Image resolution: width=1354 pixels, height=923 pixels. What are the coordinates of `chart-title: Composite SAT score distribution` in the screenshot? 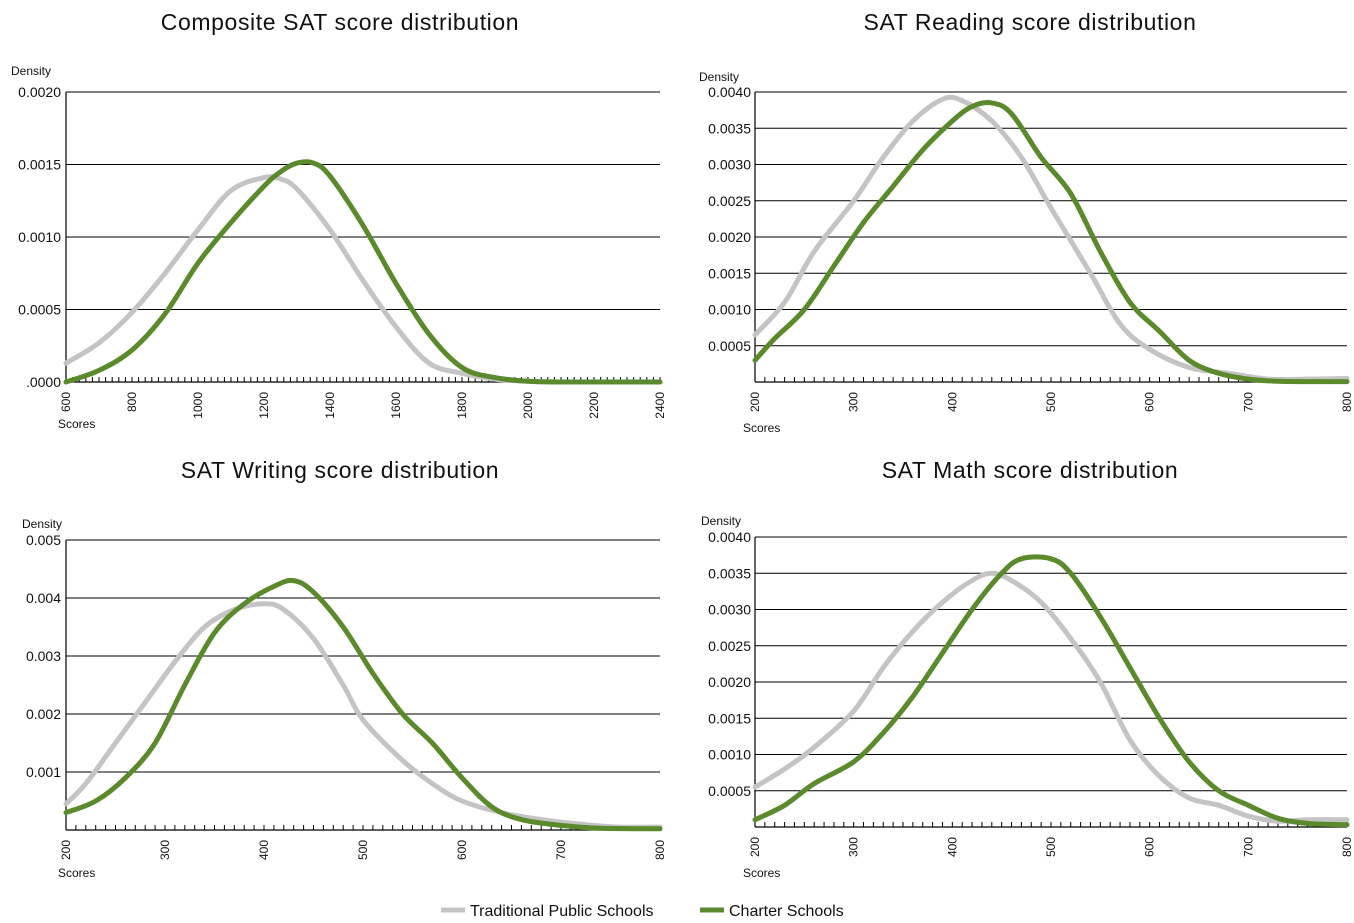 It's located at (340, 22).